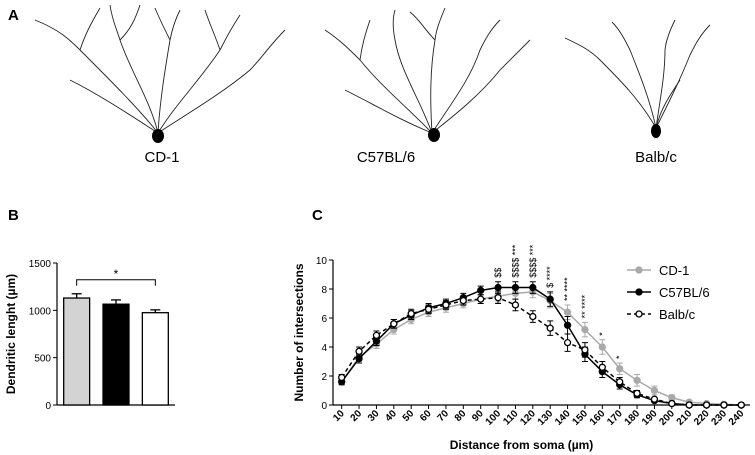 The width and height of the screenshot is (755, 455). I want to click on x-tick-label: 150, so click(580, 418).